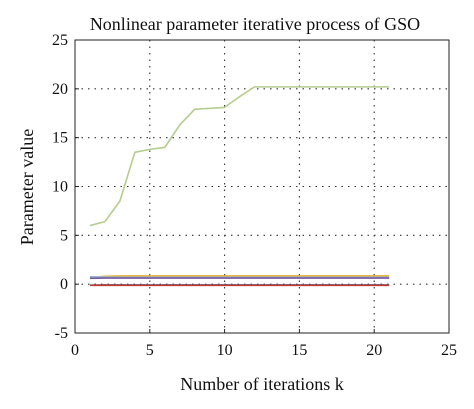 This screenshot has height=409, width=474. I want to click on y-tick-label: -5, so click(61, 333).